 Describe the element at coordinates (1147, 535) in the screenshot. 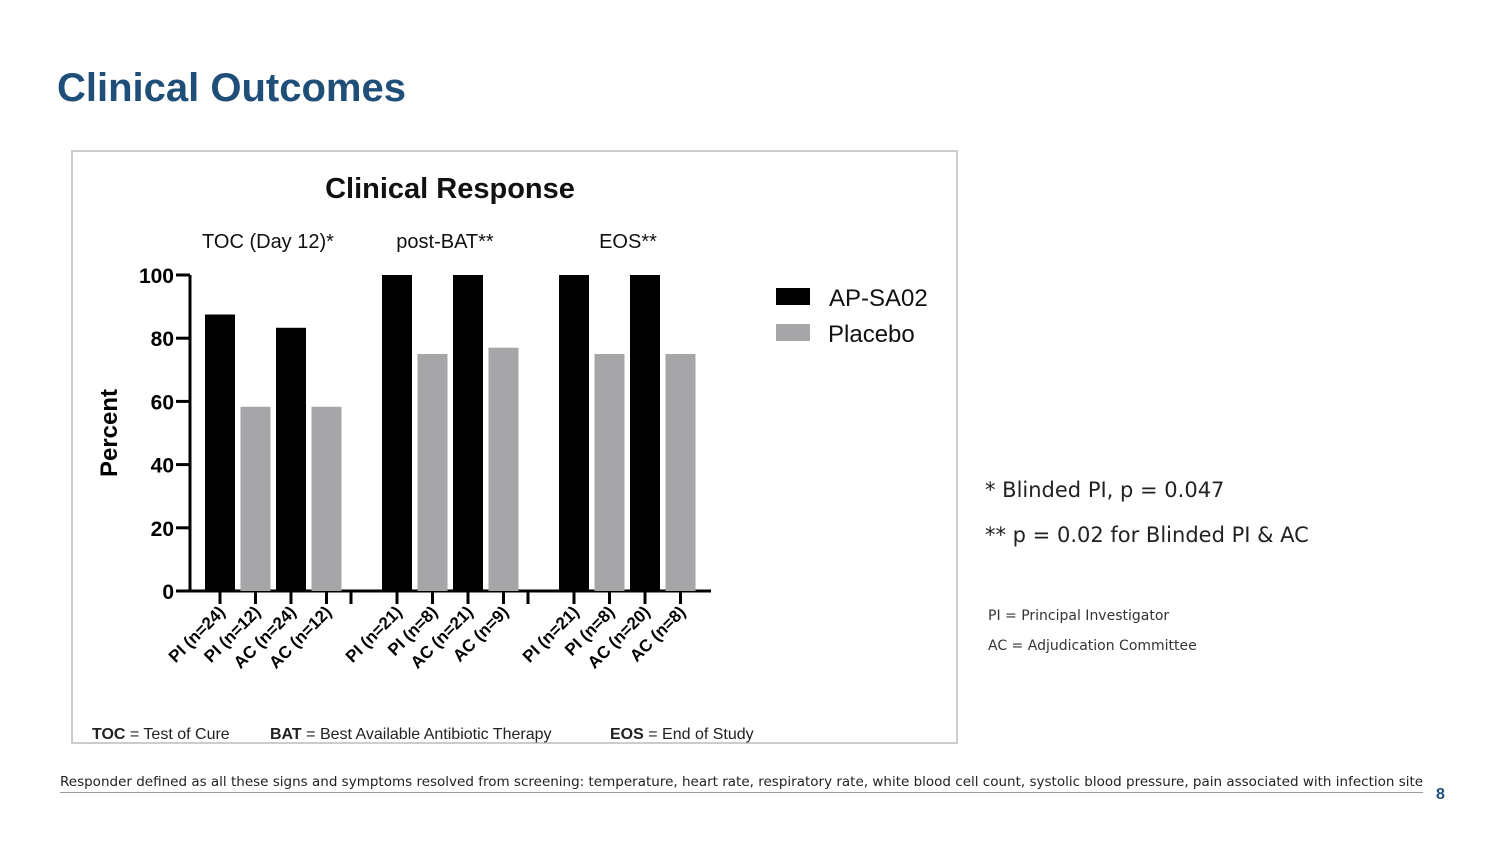

I see `footnote-p2: ** p = 0.02 for Blinded PI & AC` at that location.